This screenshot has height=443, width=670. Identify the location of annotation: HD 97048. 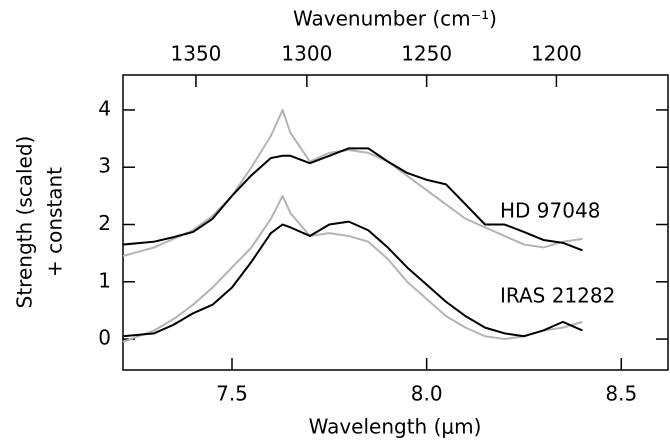
(550, 211).